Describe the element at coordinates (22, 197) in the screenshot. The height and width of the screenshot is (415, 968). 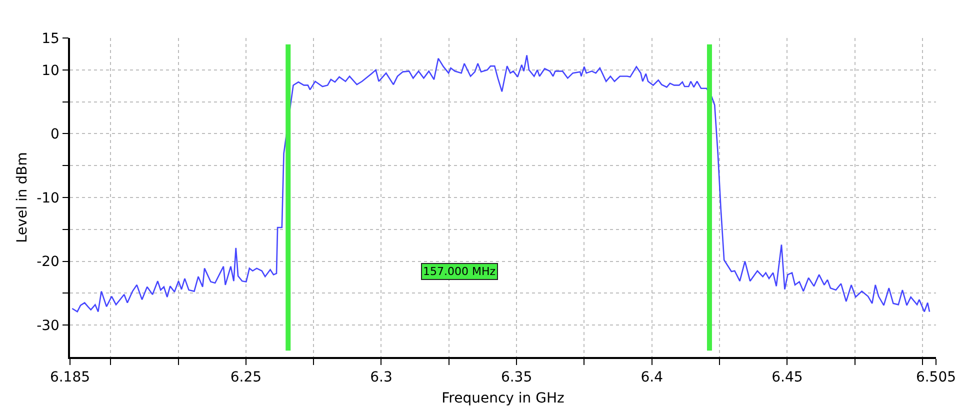
I see `y-axis-title: Level in dBm` at that location.